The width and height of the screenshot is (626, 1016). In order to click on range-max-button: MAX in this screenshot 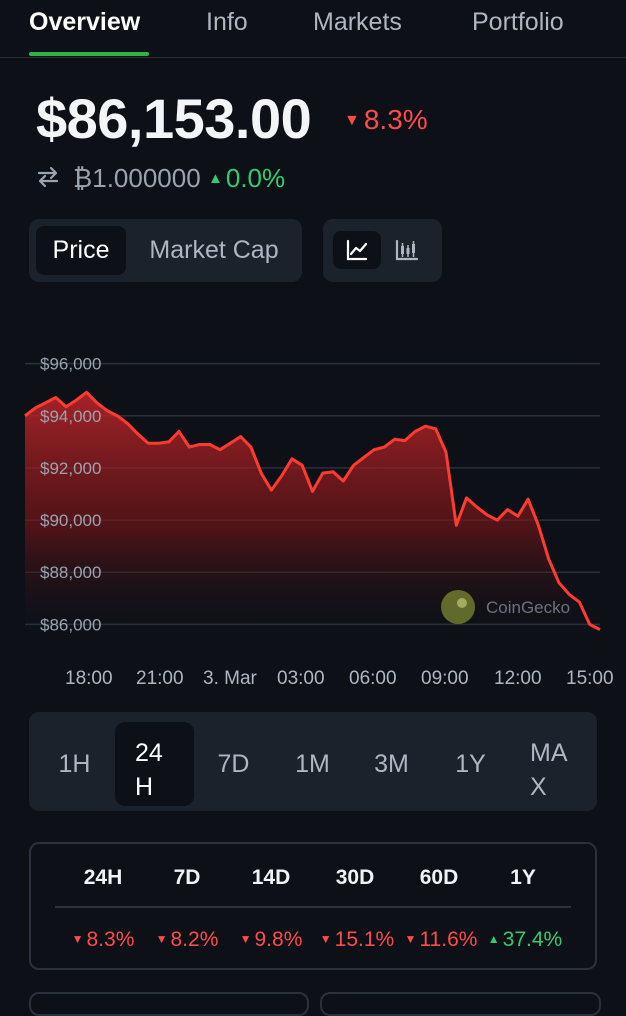, I will do `click(549, 764)`.